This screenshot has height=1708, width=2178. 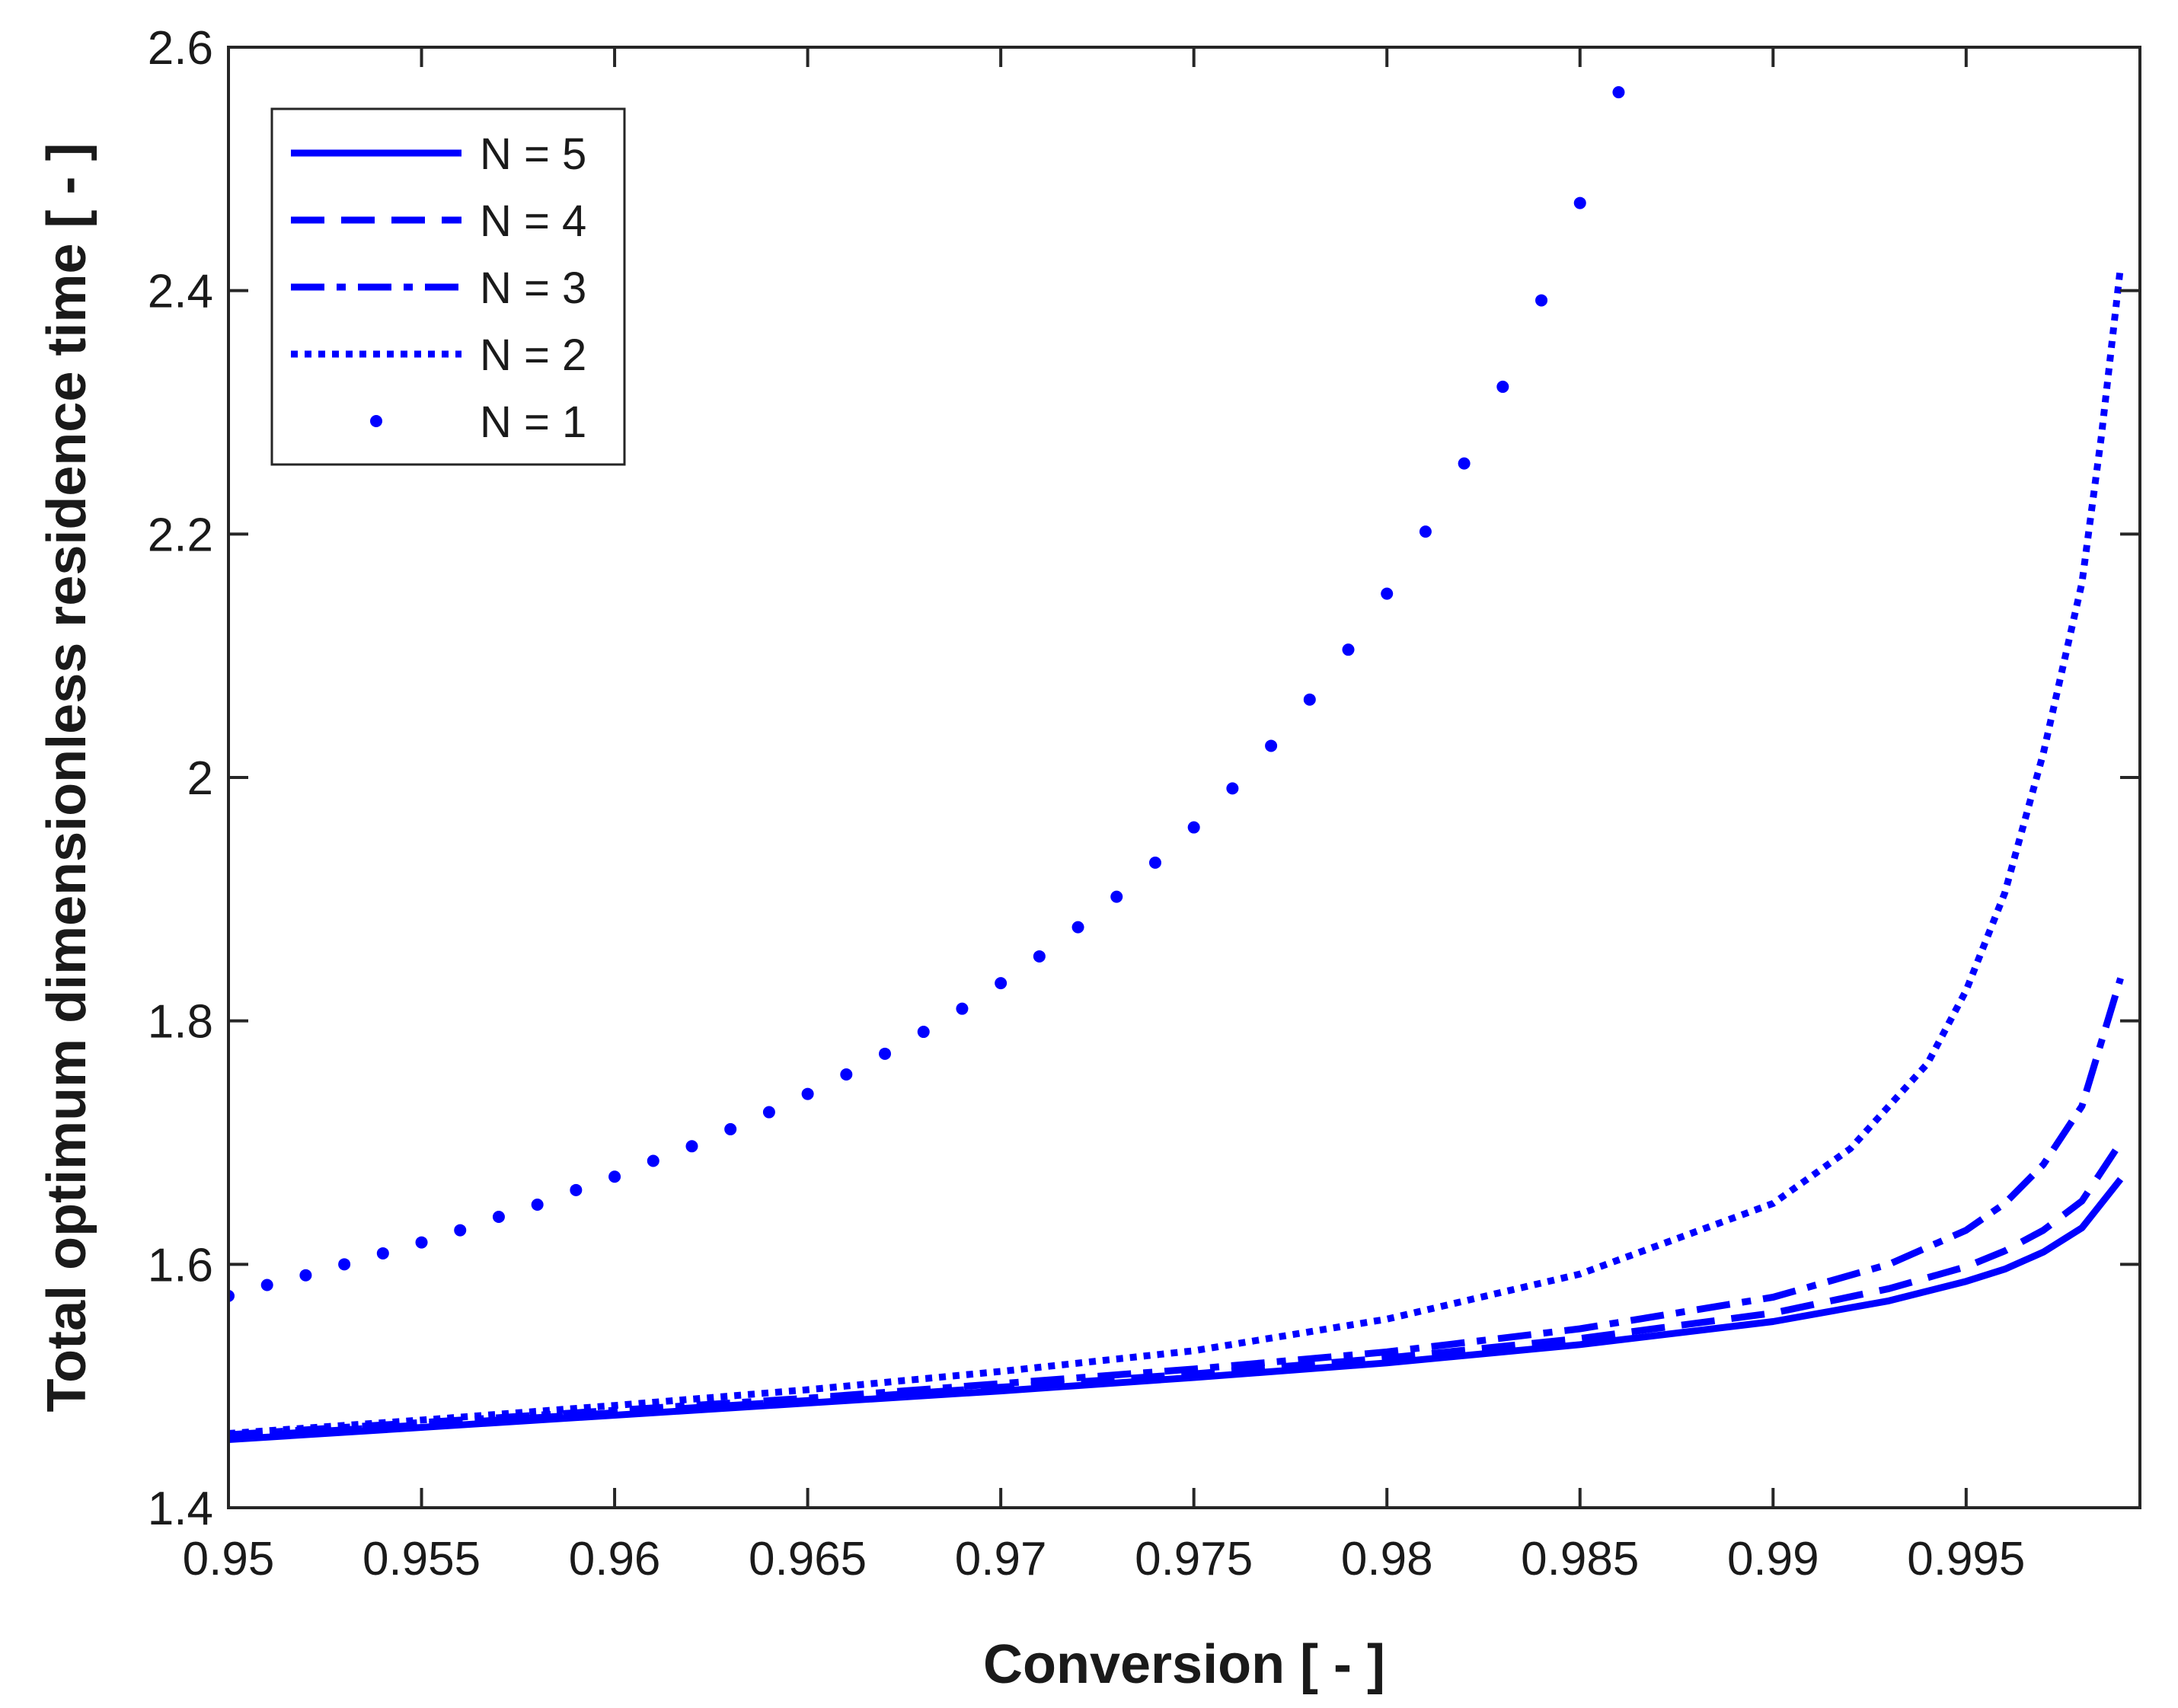 What do you see at coordinates (1001, 1559) in the screenshot?
I see `x-tick-label: 0.97` at bounding box center [1001, 1559].